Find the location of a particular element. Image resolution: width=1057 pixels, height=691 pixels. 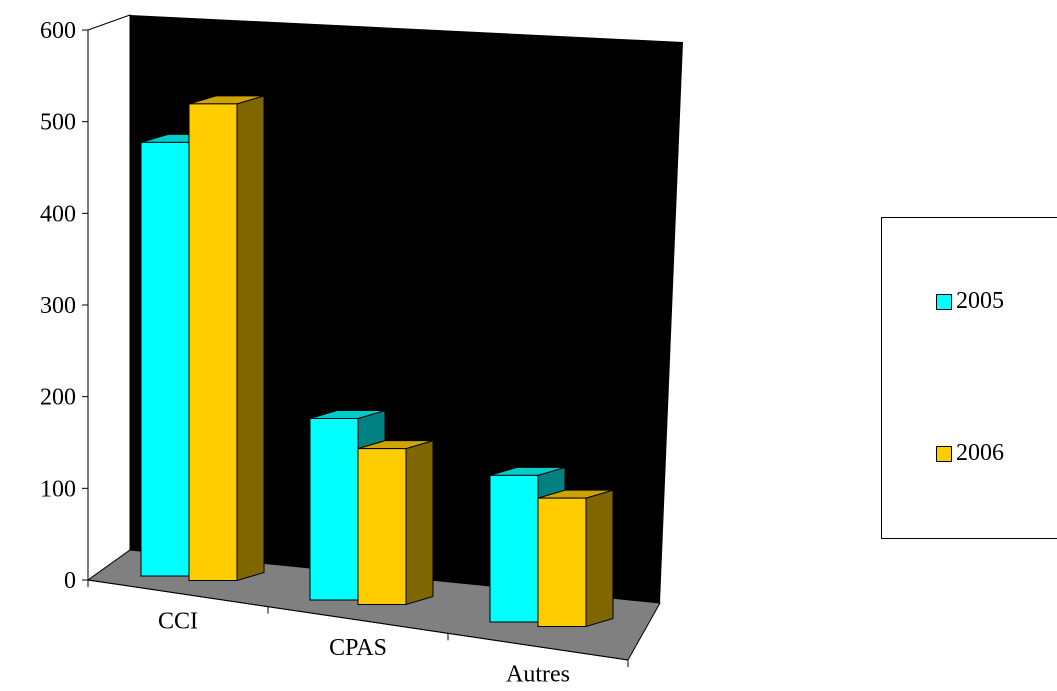

bar-2005-autres is located at coordinates (514, 548).